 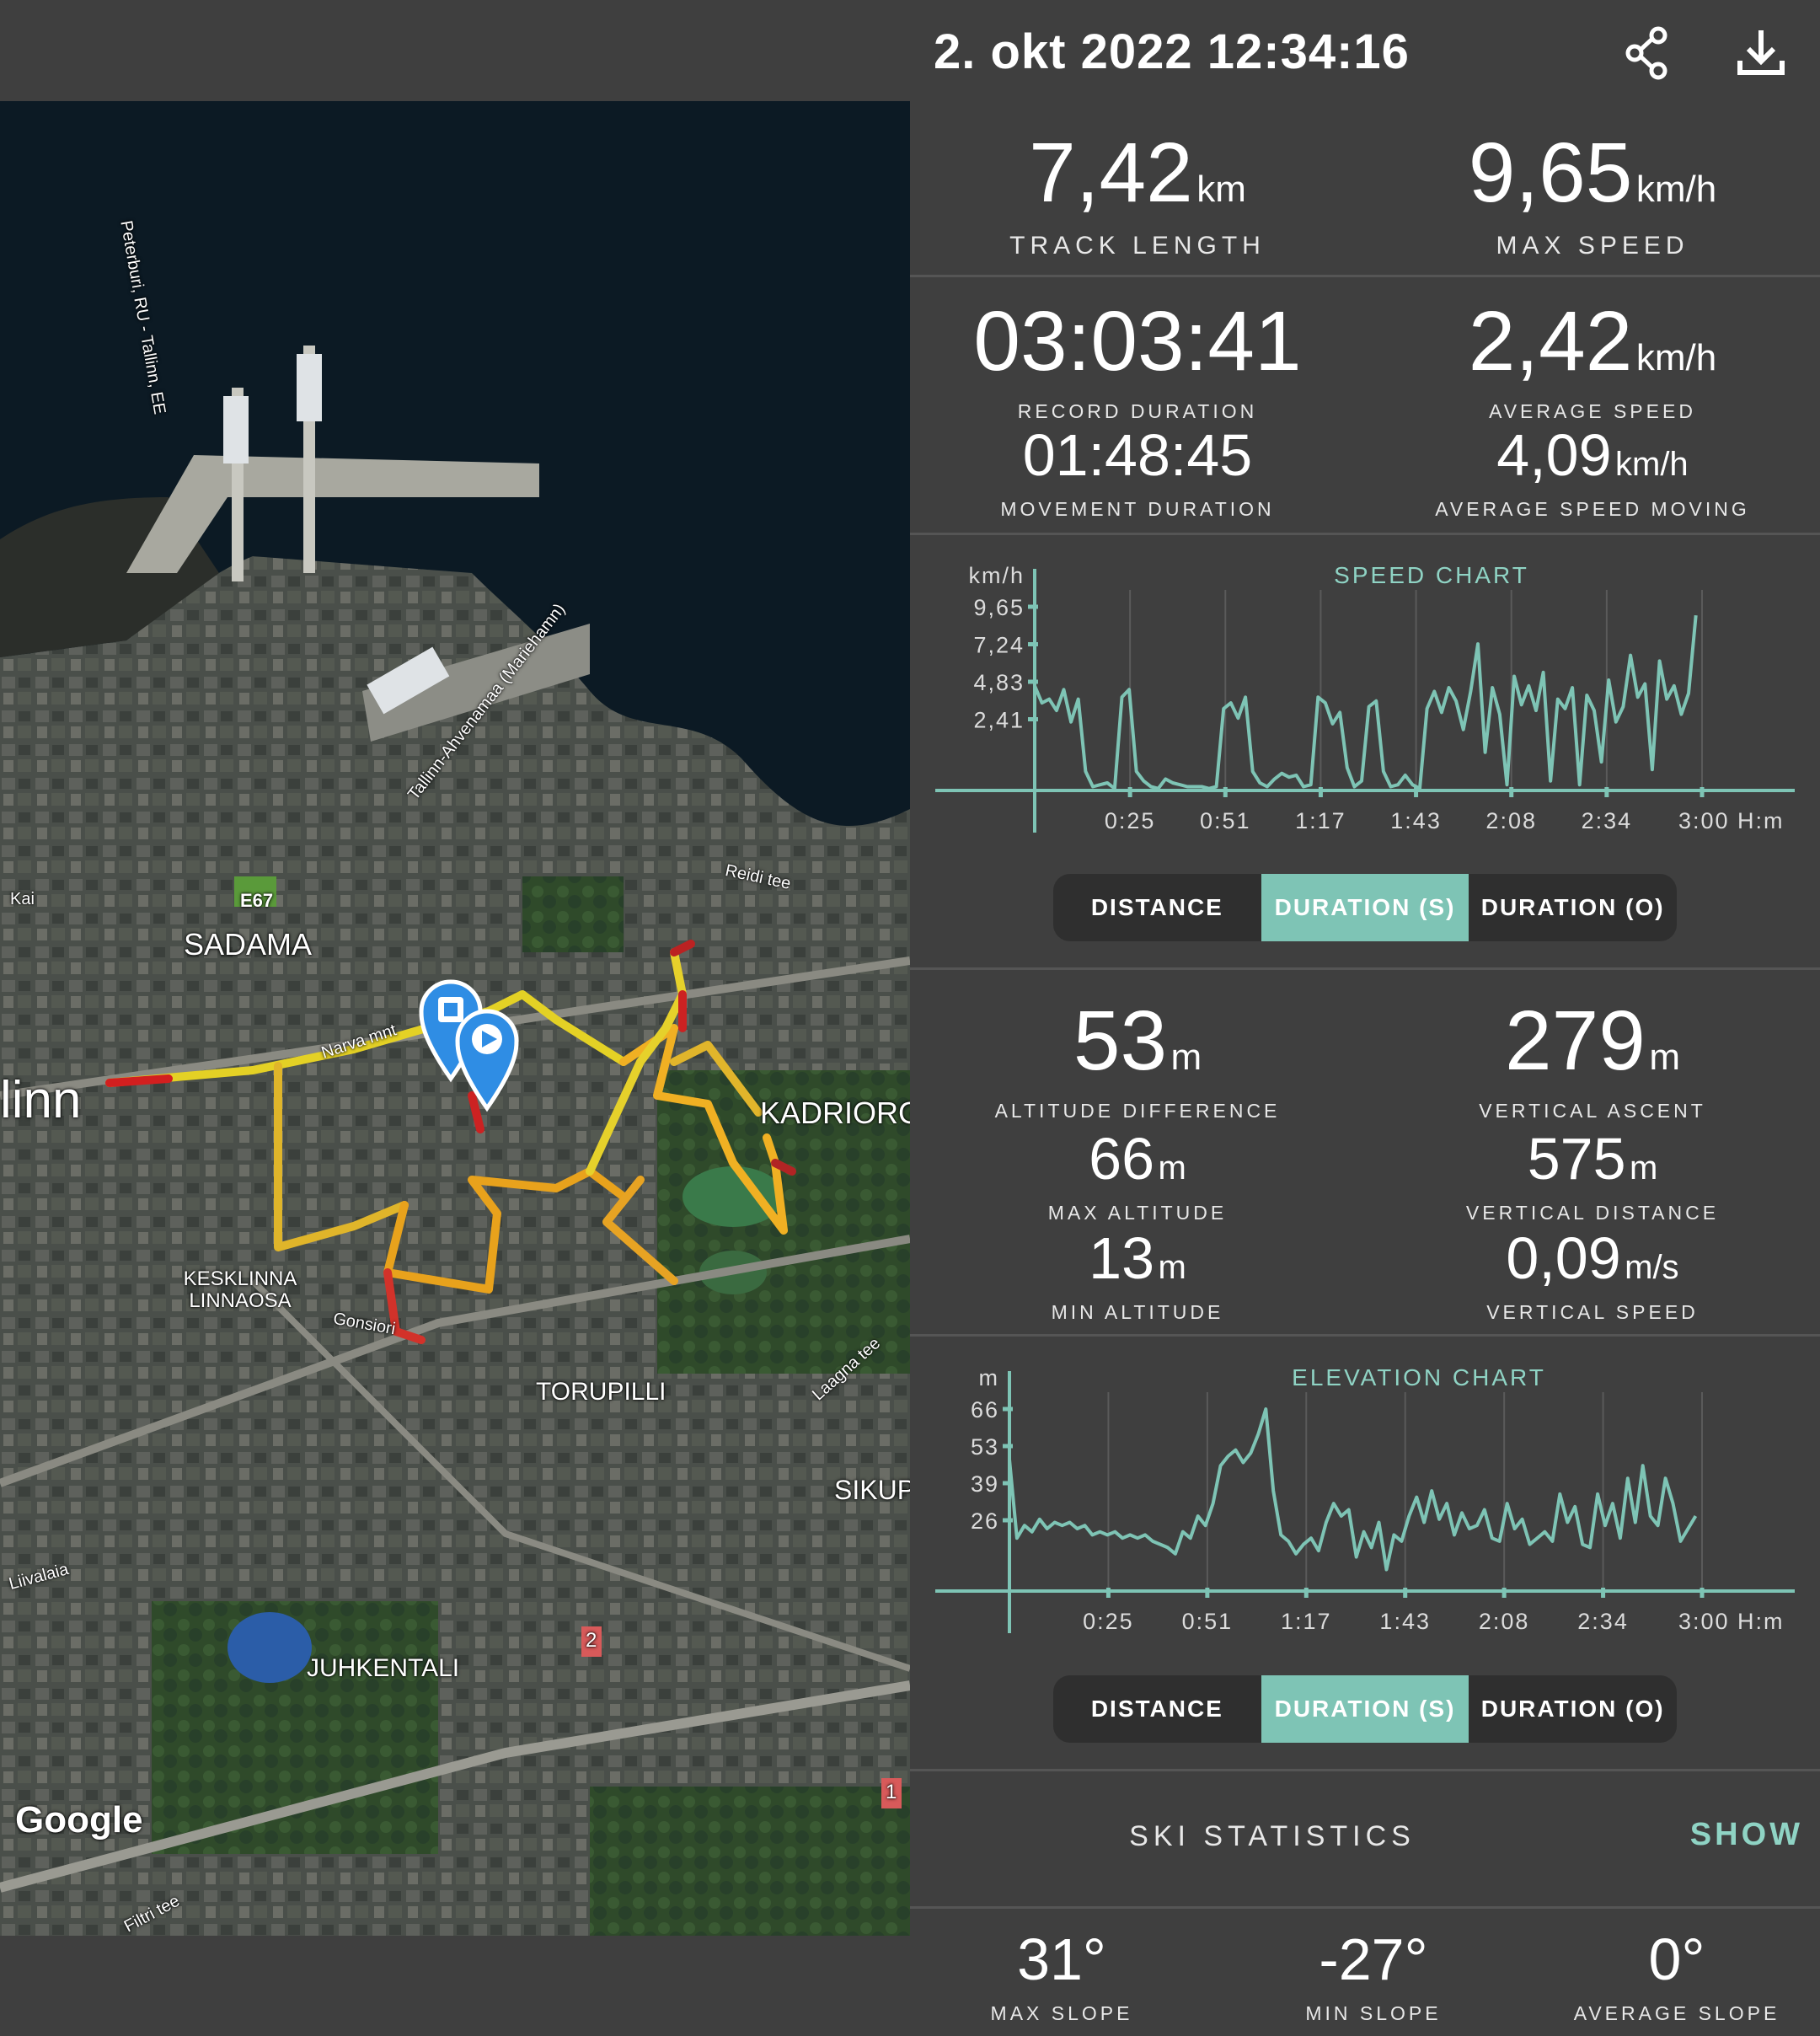 What do you see at coordinates (1353, 1489) in the screenshot?
I see `elevation-series-line` at bounding box center [1353, 1489].